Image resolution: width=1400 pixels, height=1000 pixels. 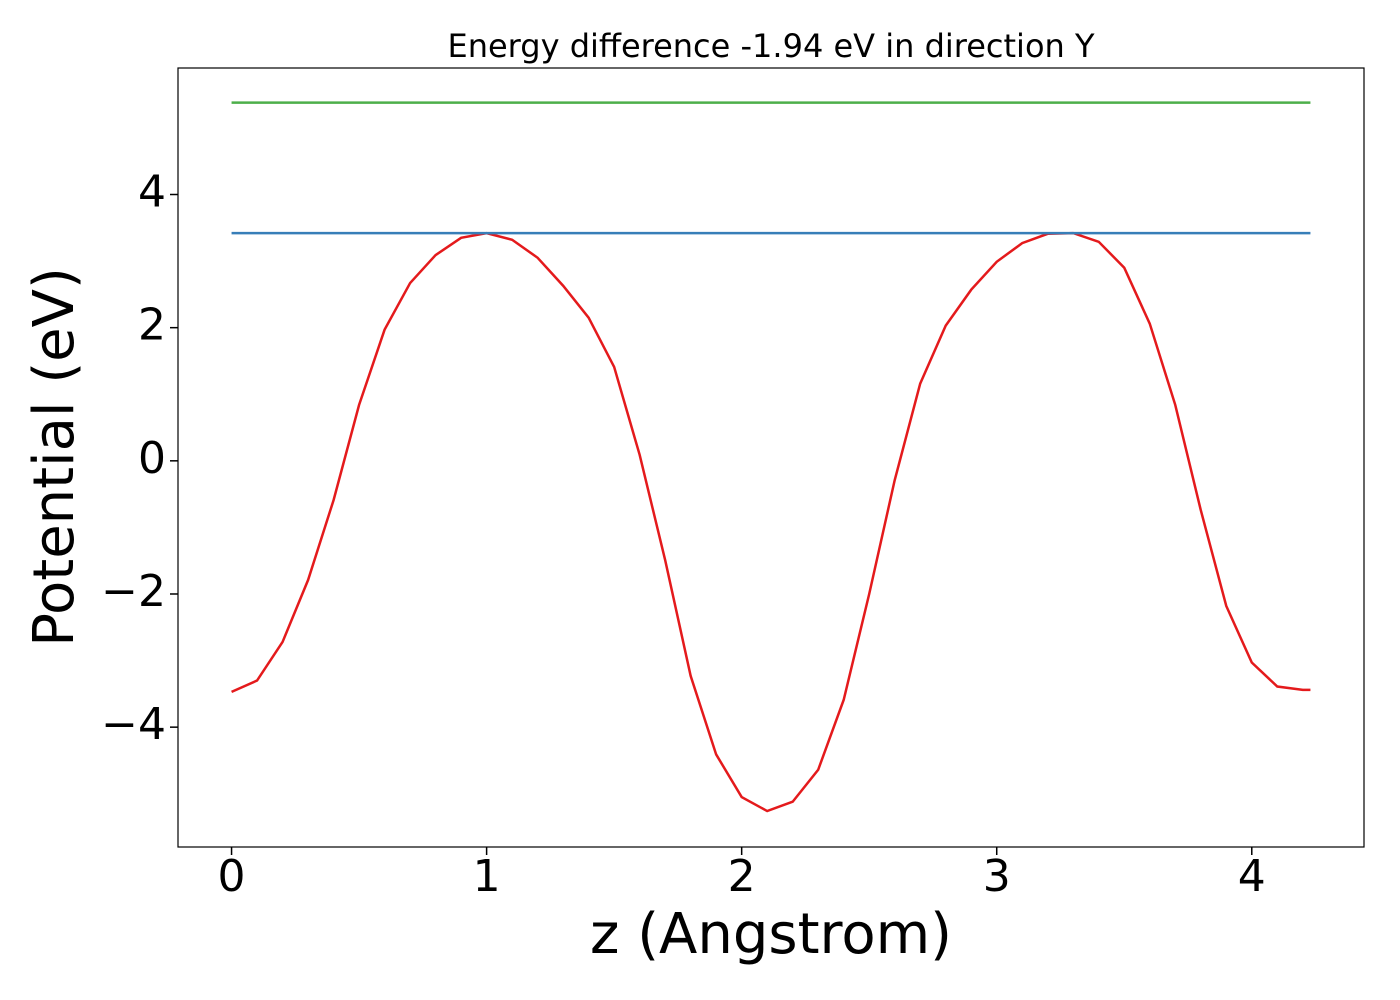 I want to click on y-tick-label: −2, so click(x=133, y=591).